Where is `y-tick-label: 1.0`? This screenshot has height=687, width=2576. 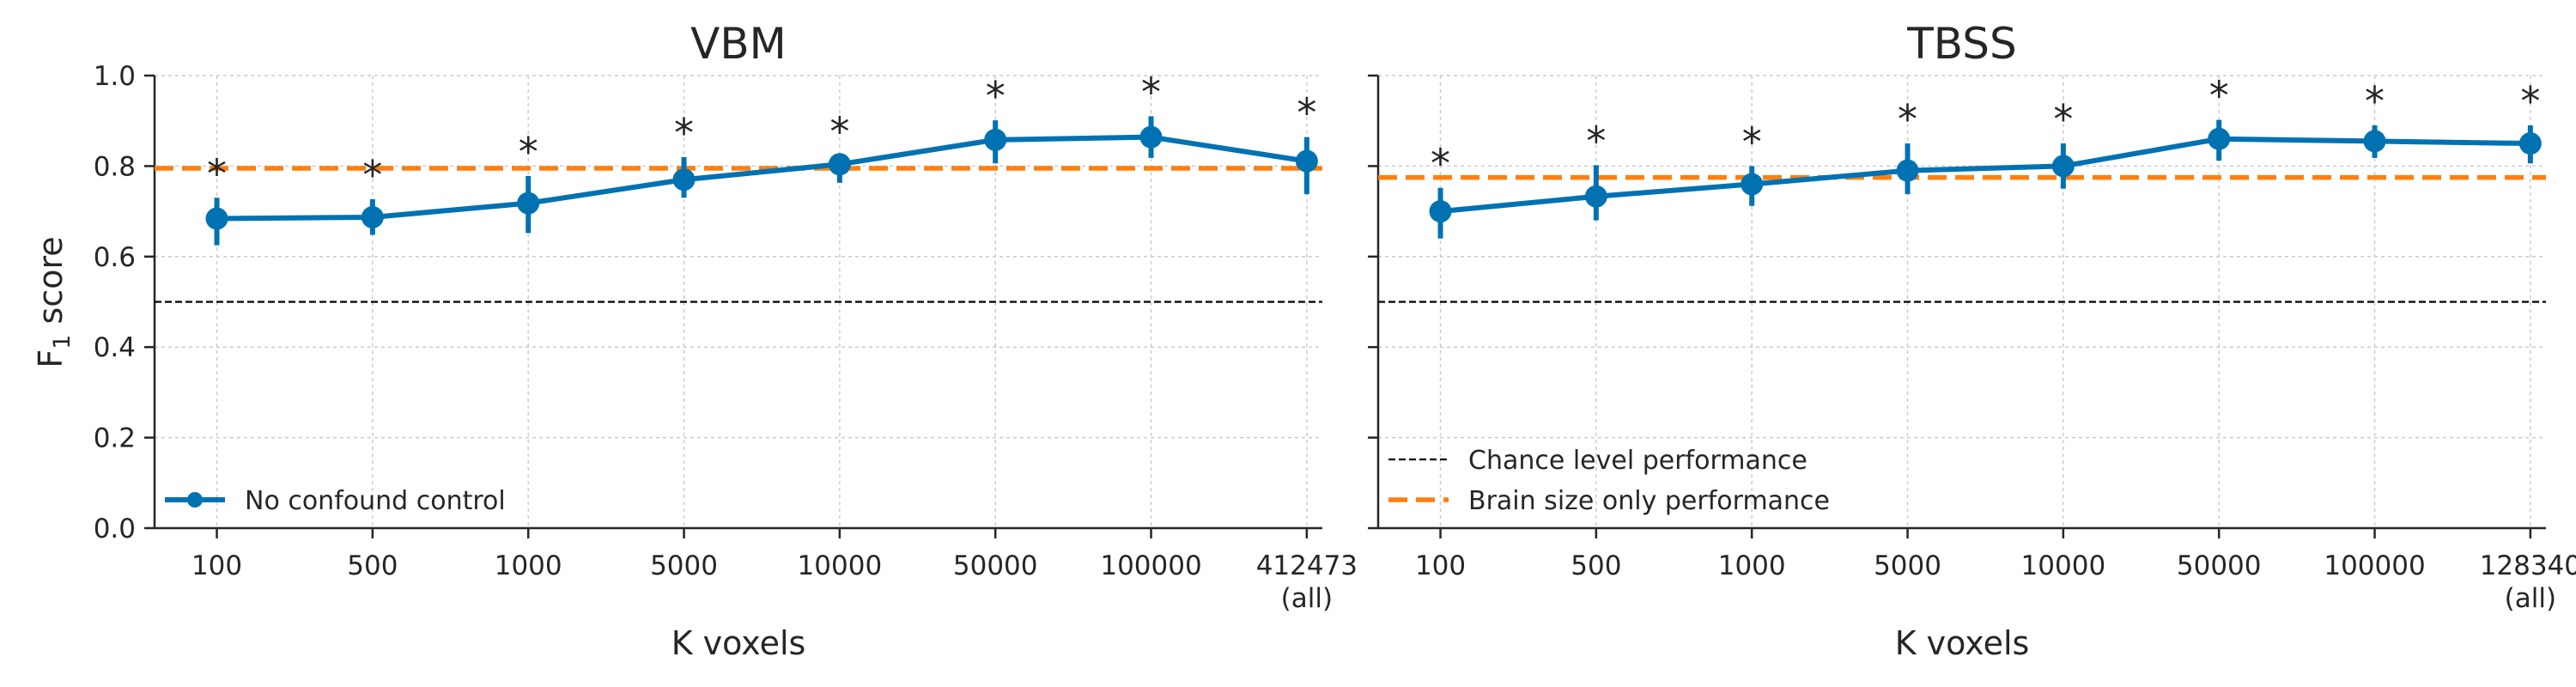 y-tick-label: 1.0 is located at coordinates (115, 76).